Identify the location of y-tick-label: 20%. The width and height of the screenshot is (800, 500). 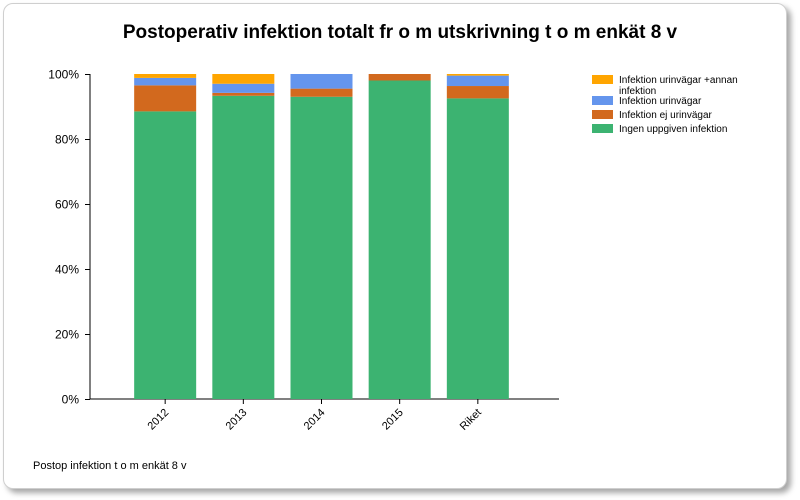
(67, 335).